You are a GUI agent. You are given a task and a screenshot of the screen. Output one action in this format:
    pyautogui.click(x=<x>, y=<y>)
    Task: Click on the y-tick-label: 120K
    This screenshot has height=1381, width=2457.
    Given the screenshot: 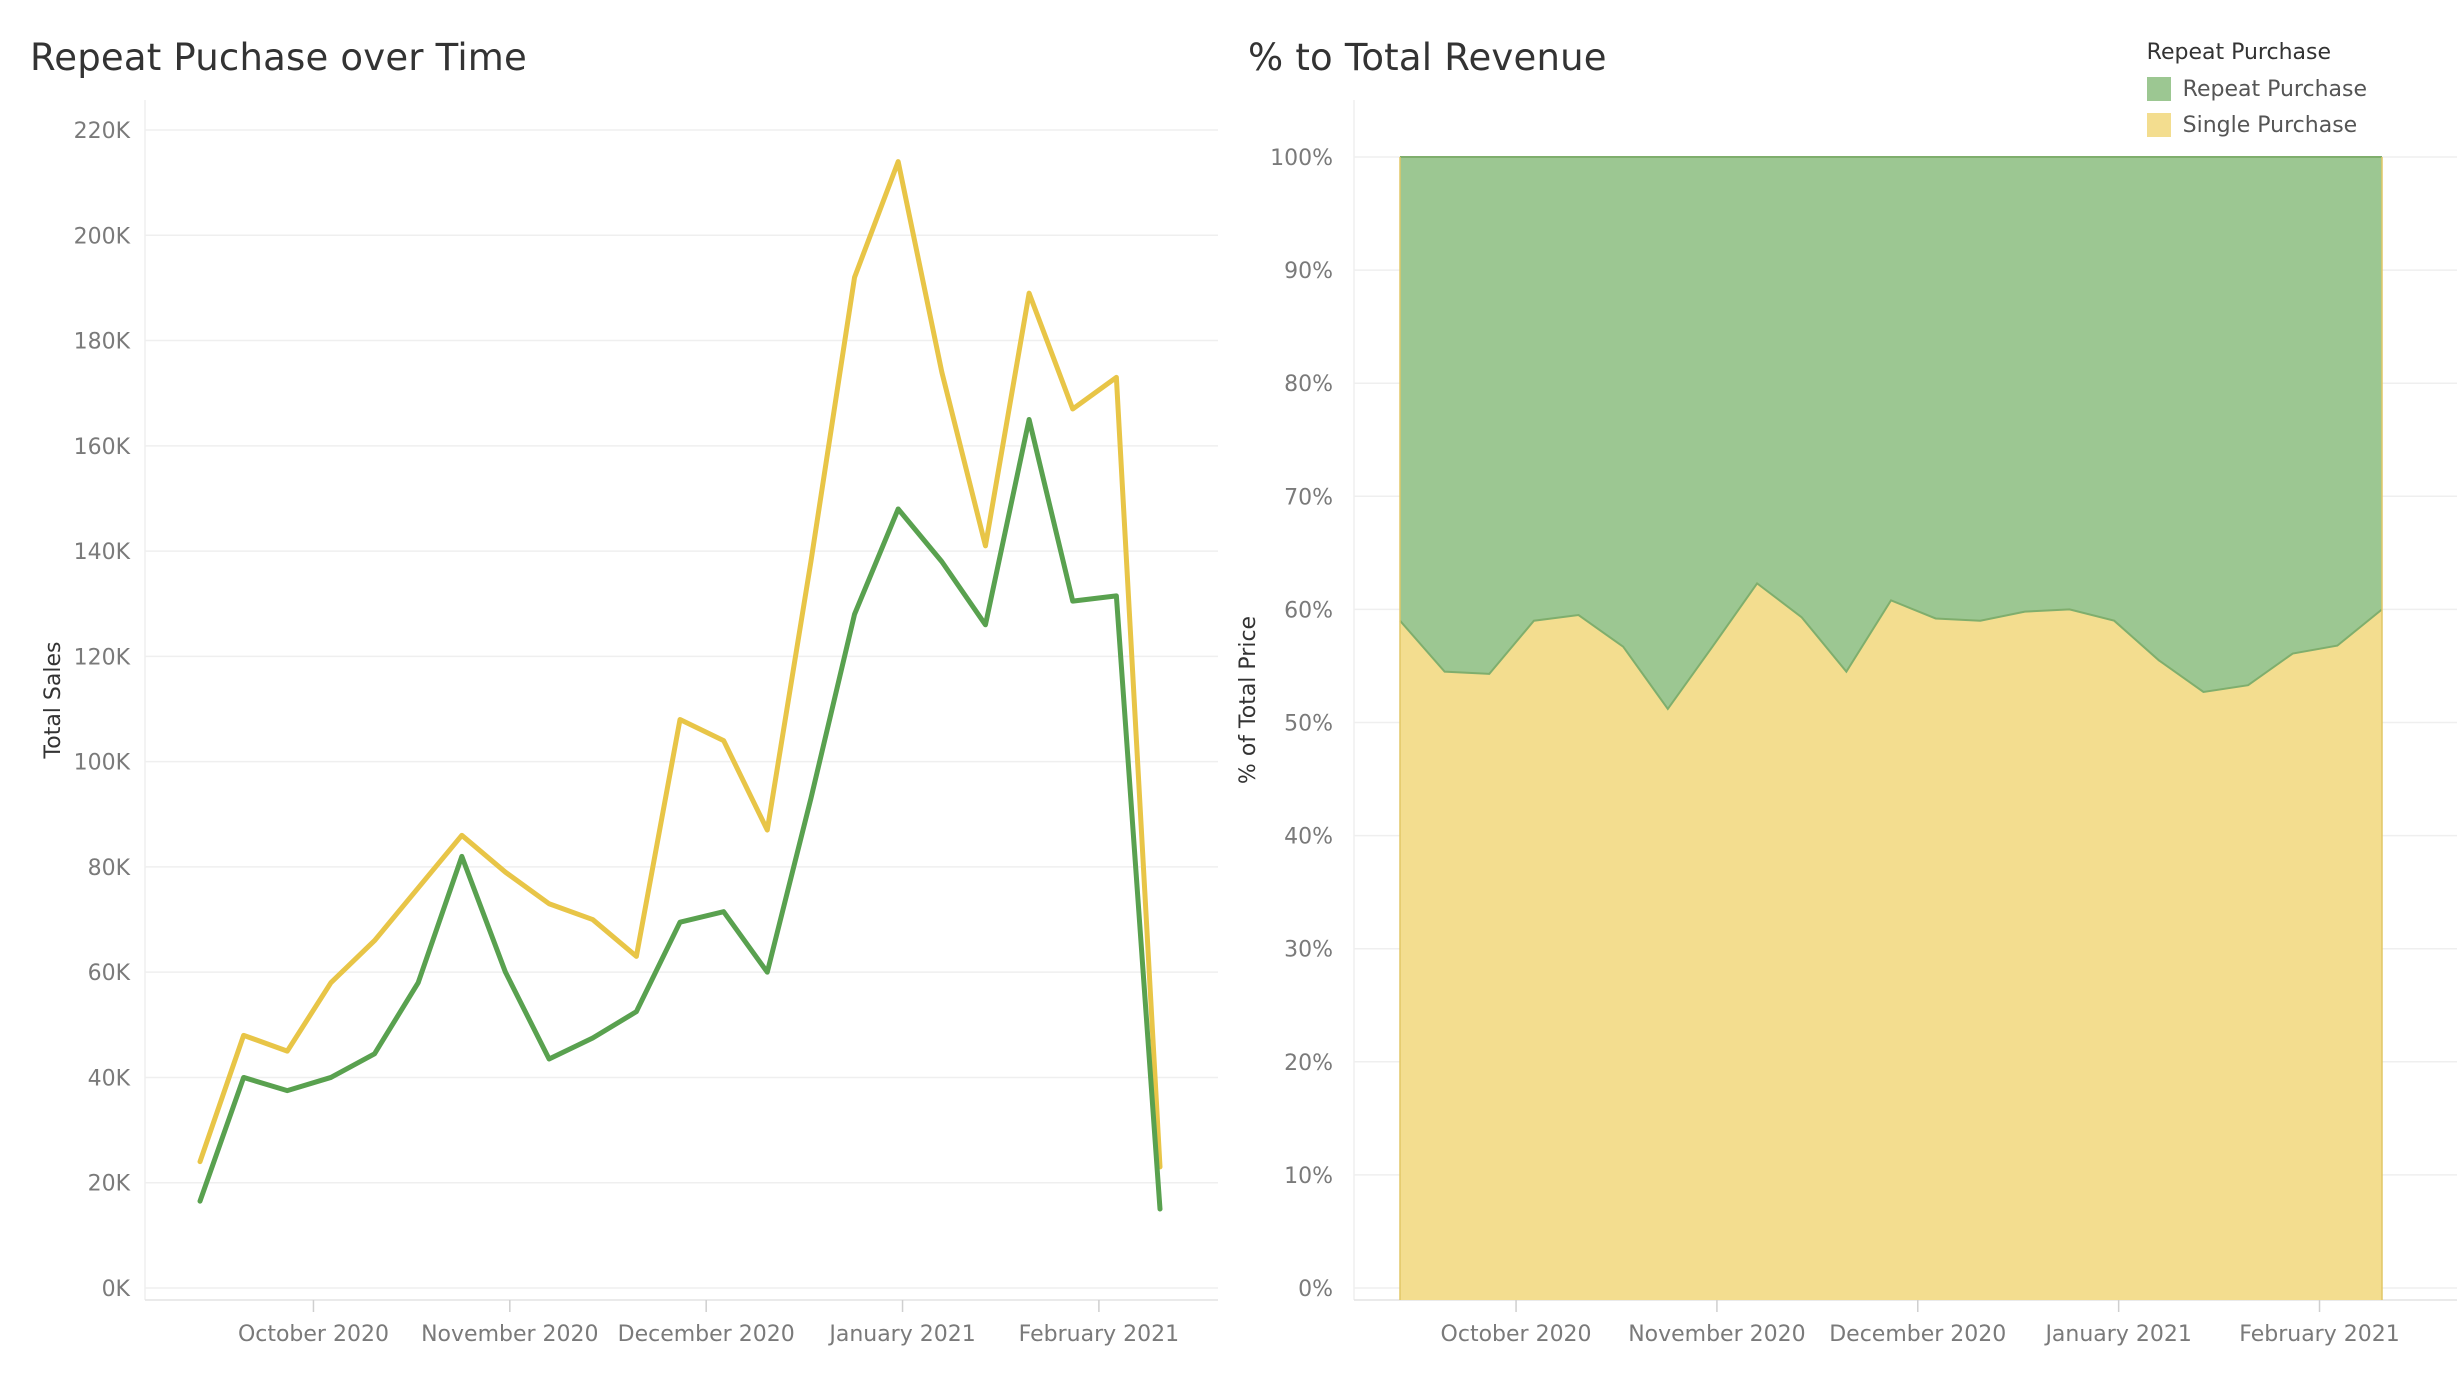 What is the action you would take?
    pyautogui.click(x=102, y=657)
    